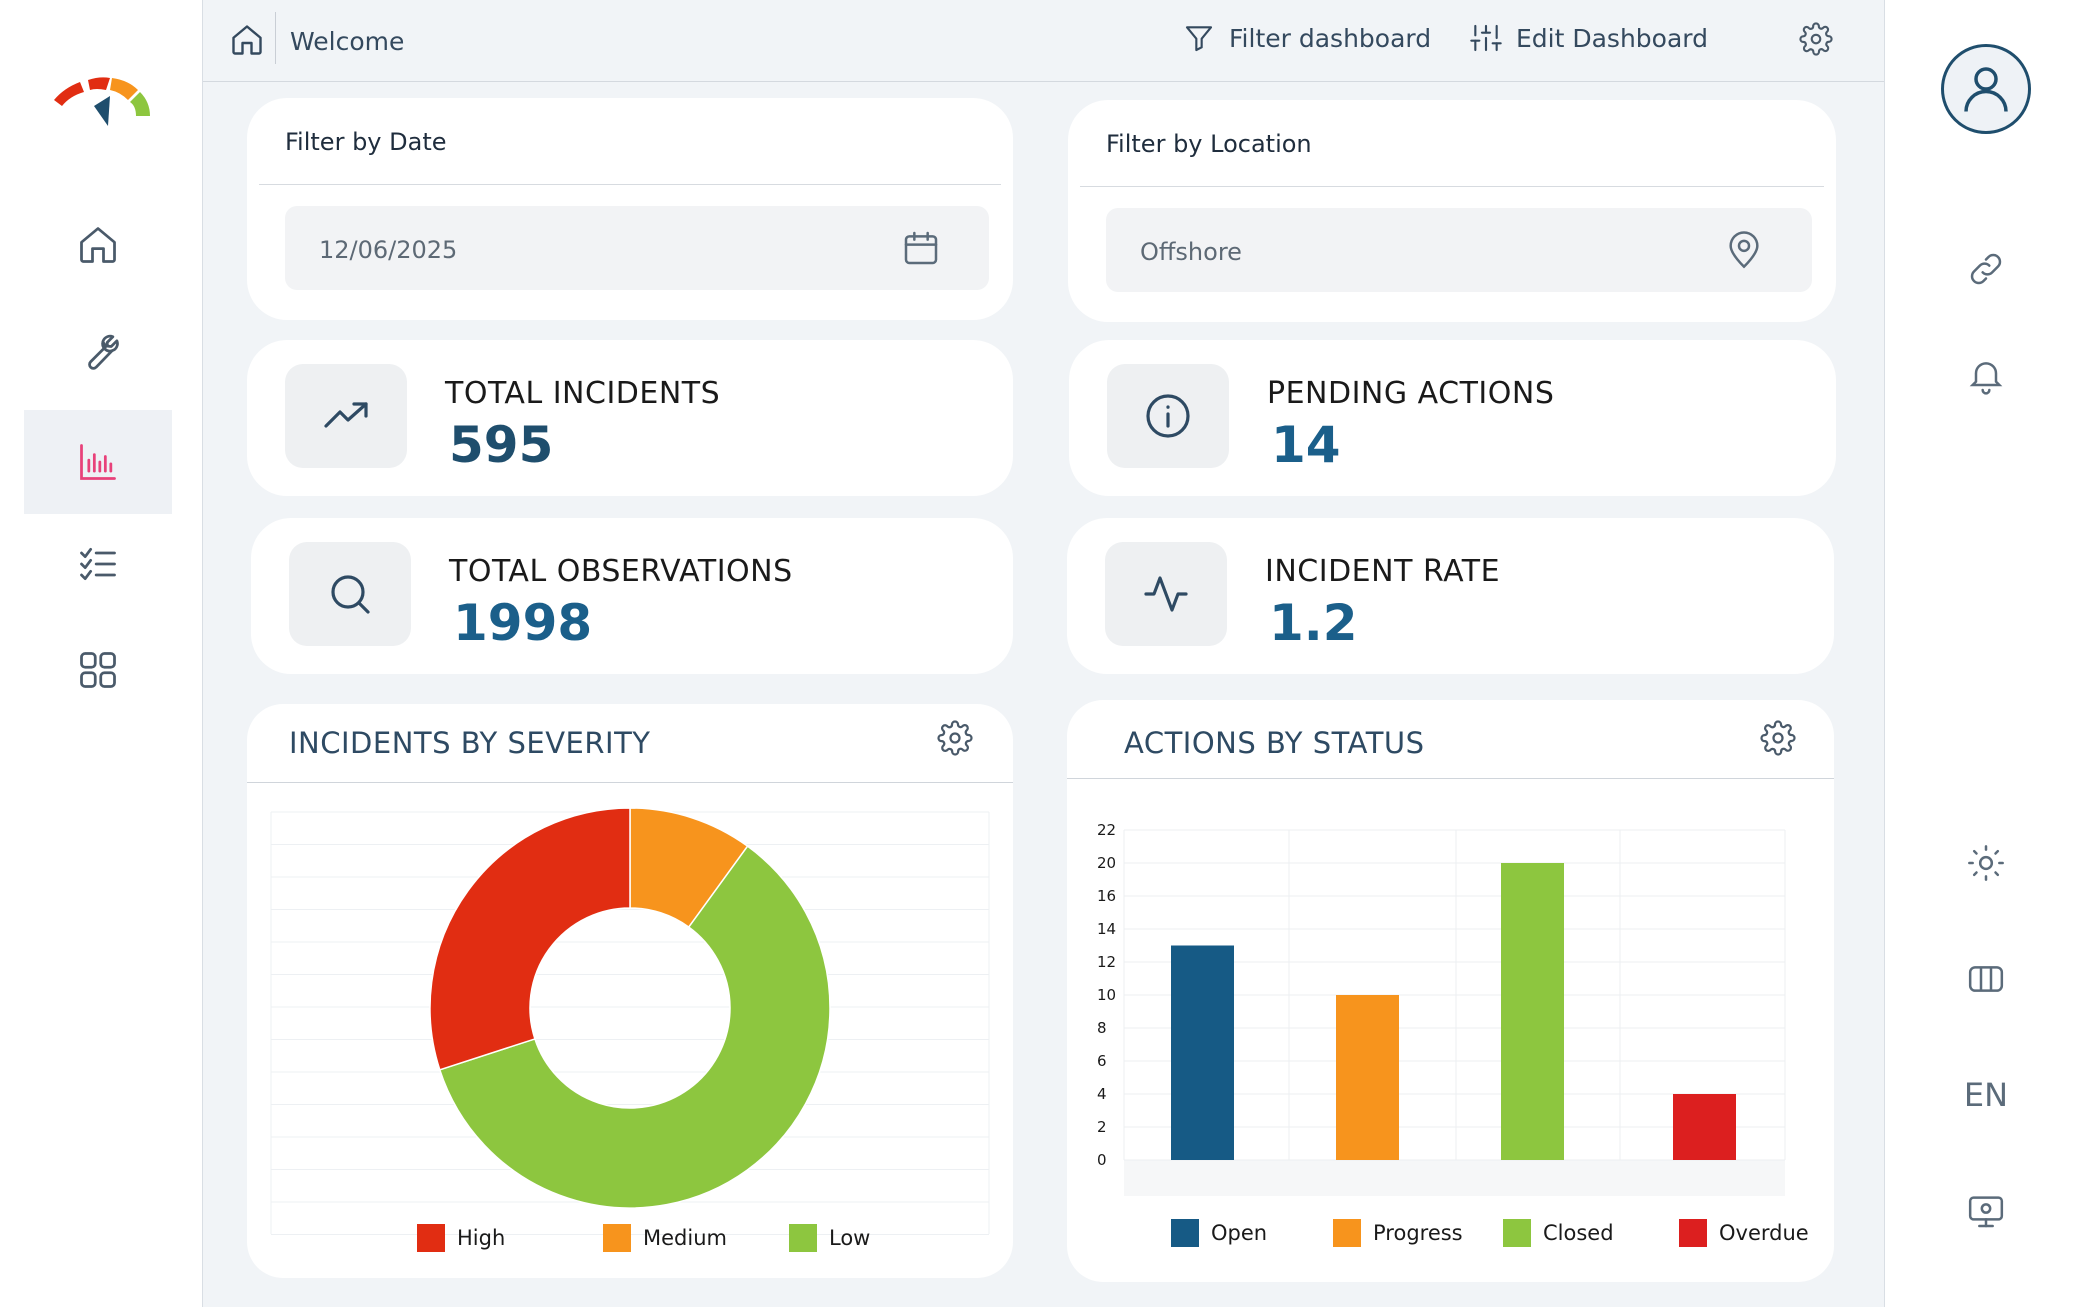 The image size is (2086, 1307). I want to click on chart-title: ACTIONS BY STATUS, so click(1274, 743).